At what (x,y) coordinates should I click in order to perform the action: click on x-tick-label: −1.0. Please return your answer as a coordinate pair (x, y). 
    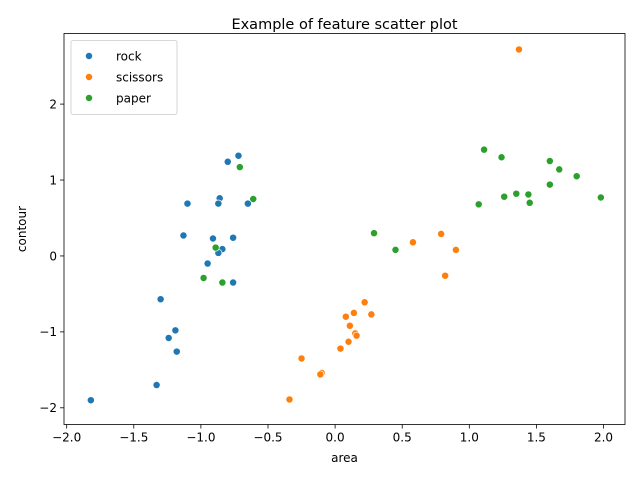
    Looking at the image, I should click on (200, 438).